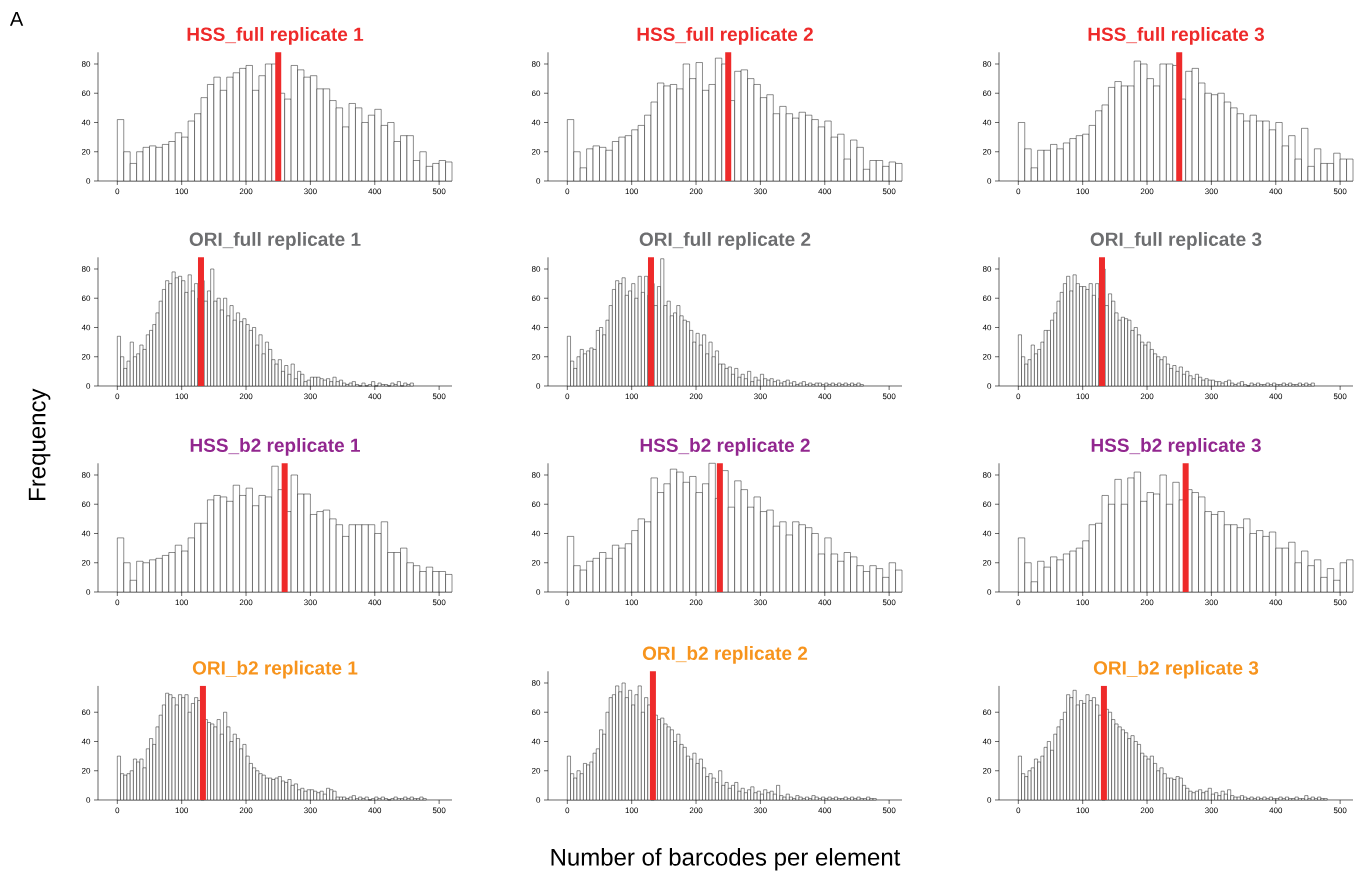  I want to click on chart-title: ORI_full replicate 1, so click(275, 241).